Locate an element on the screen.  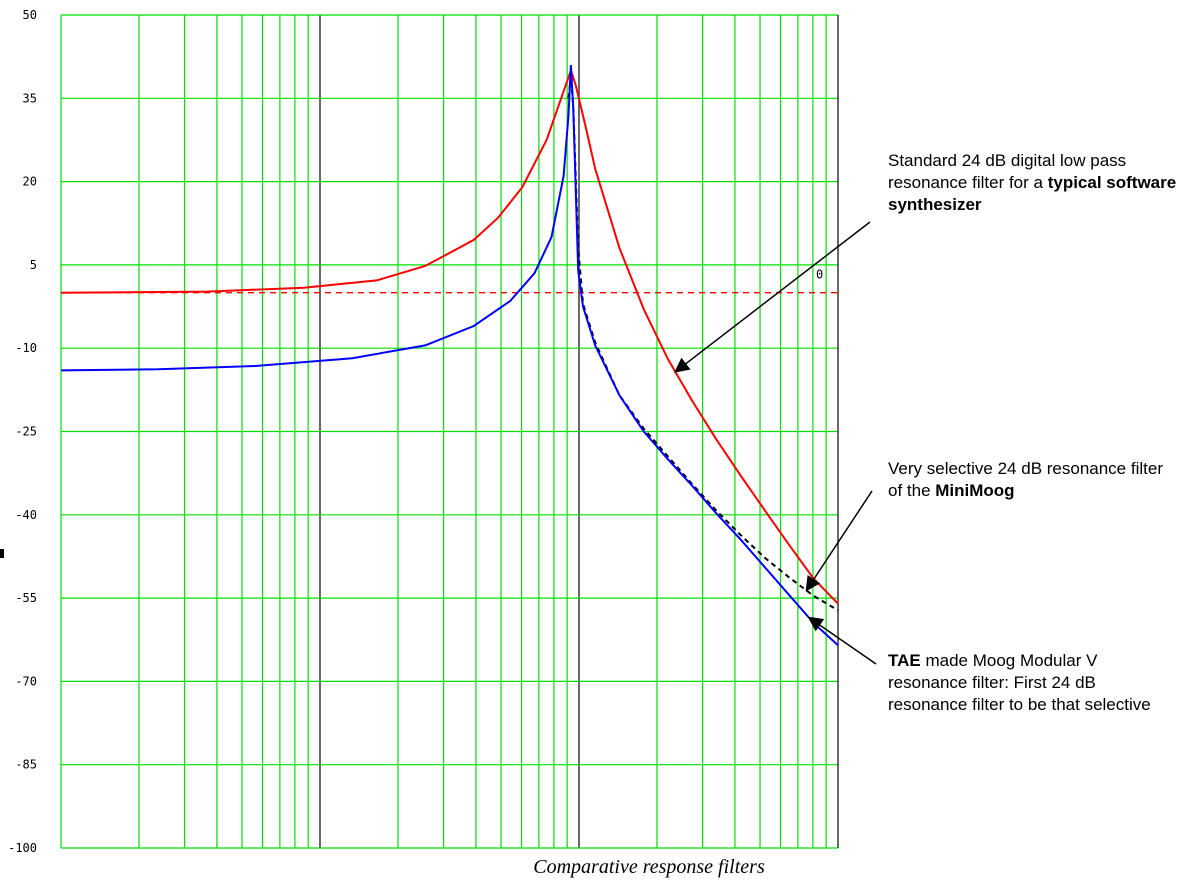
series-line-minimoog is located at coordinates (703, 343).